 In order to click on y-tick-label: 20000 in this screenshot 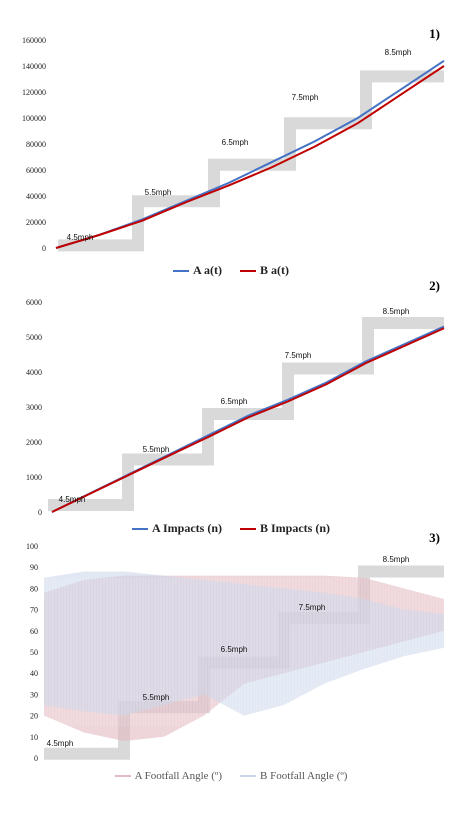, I will do `click(36, 222)`.